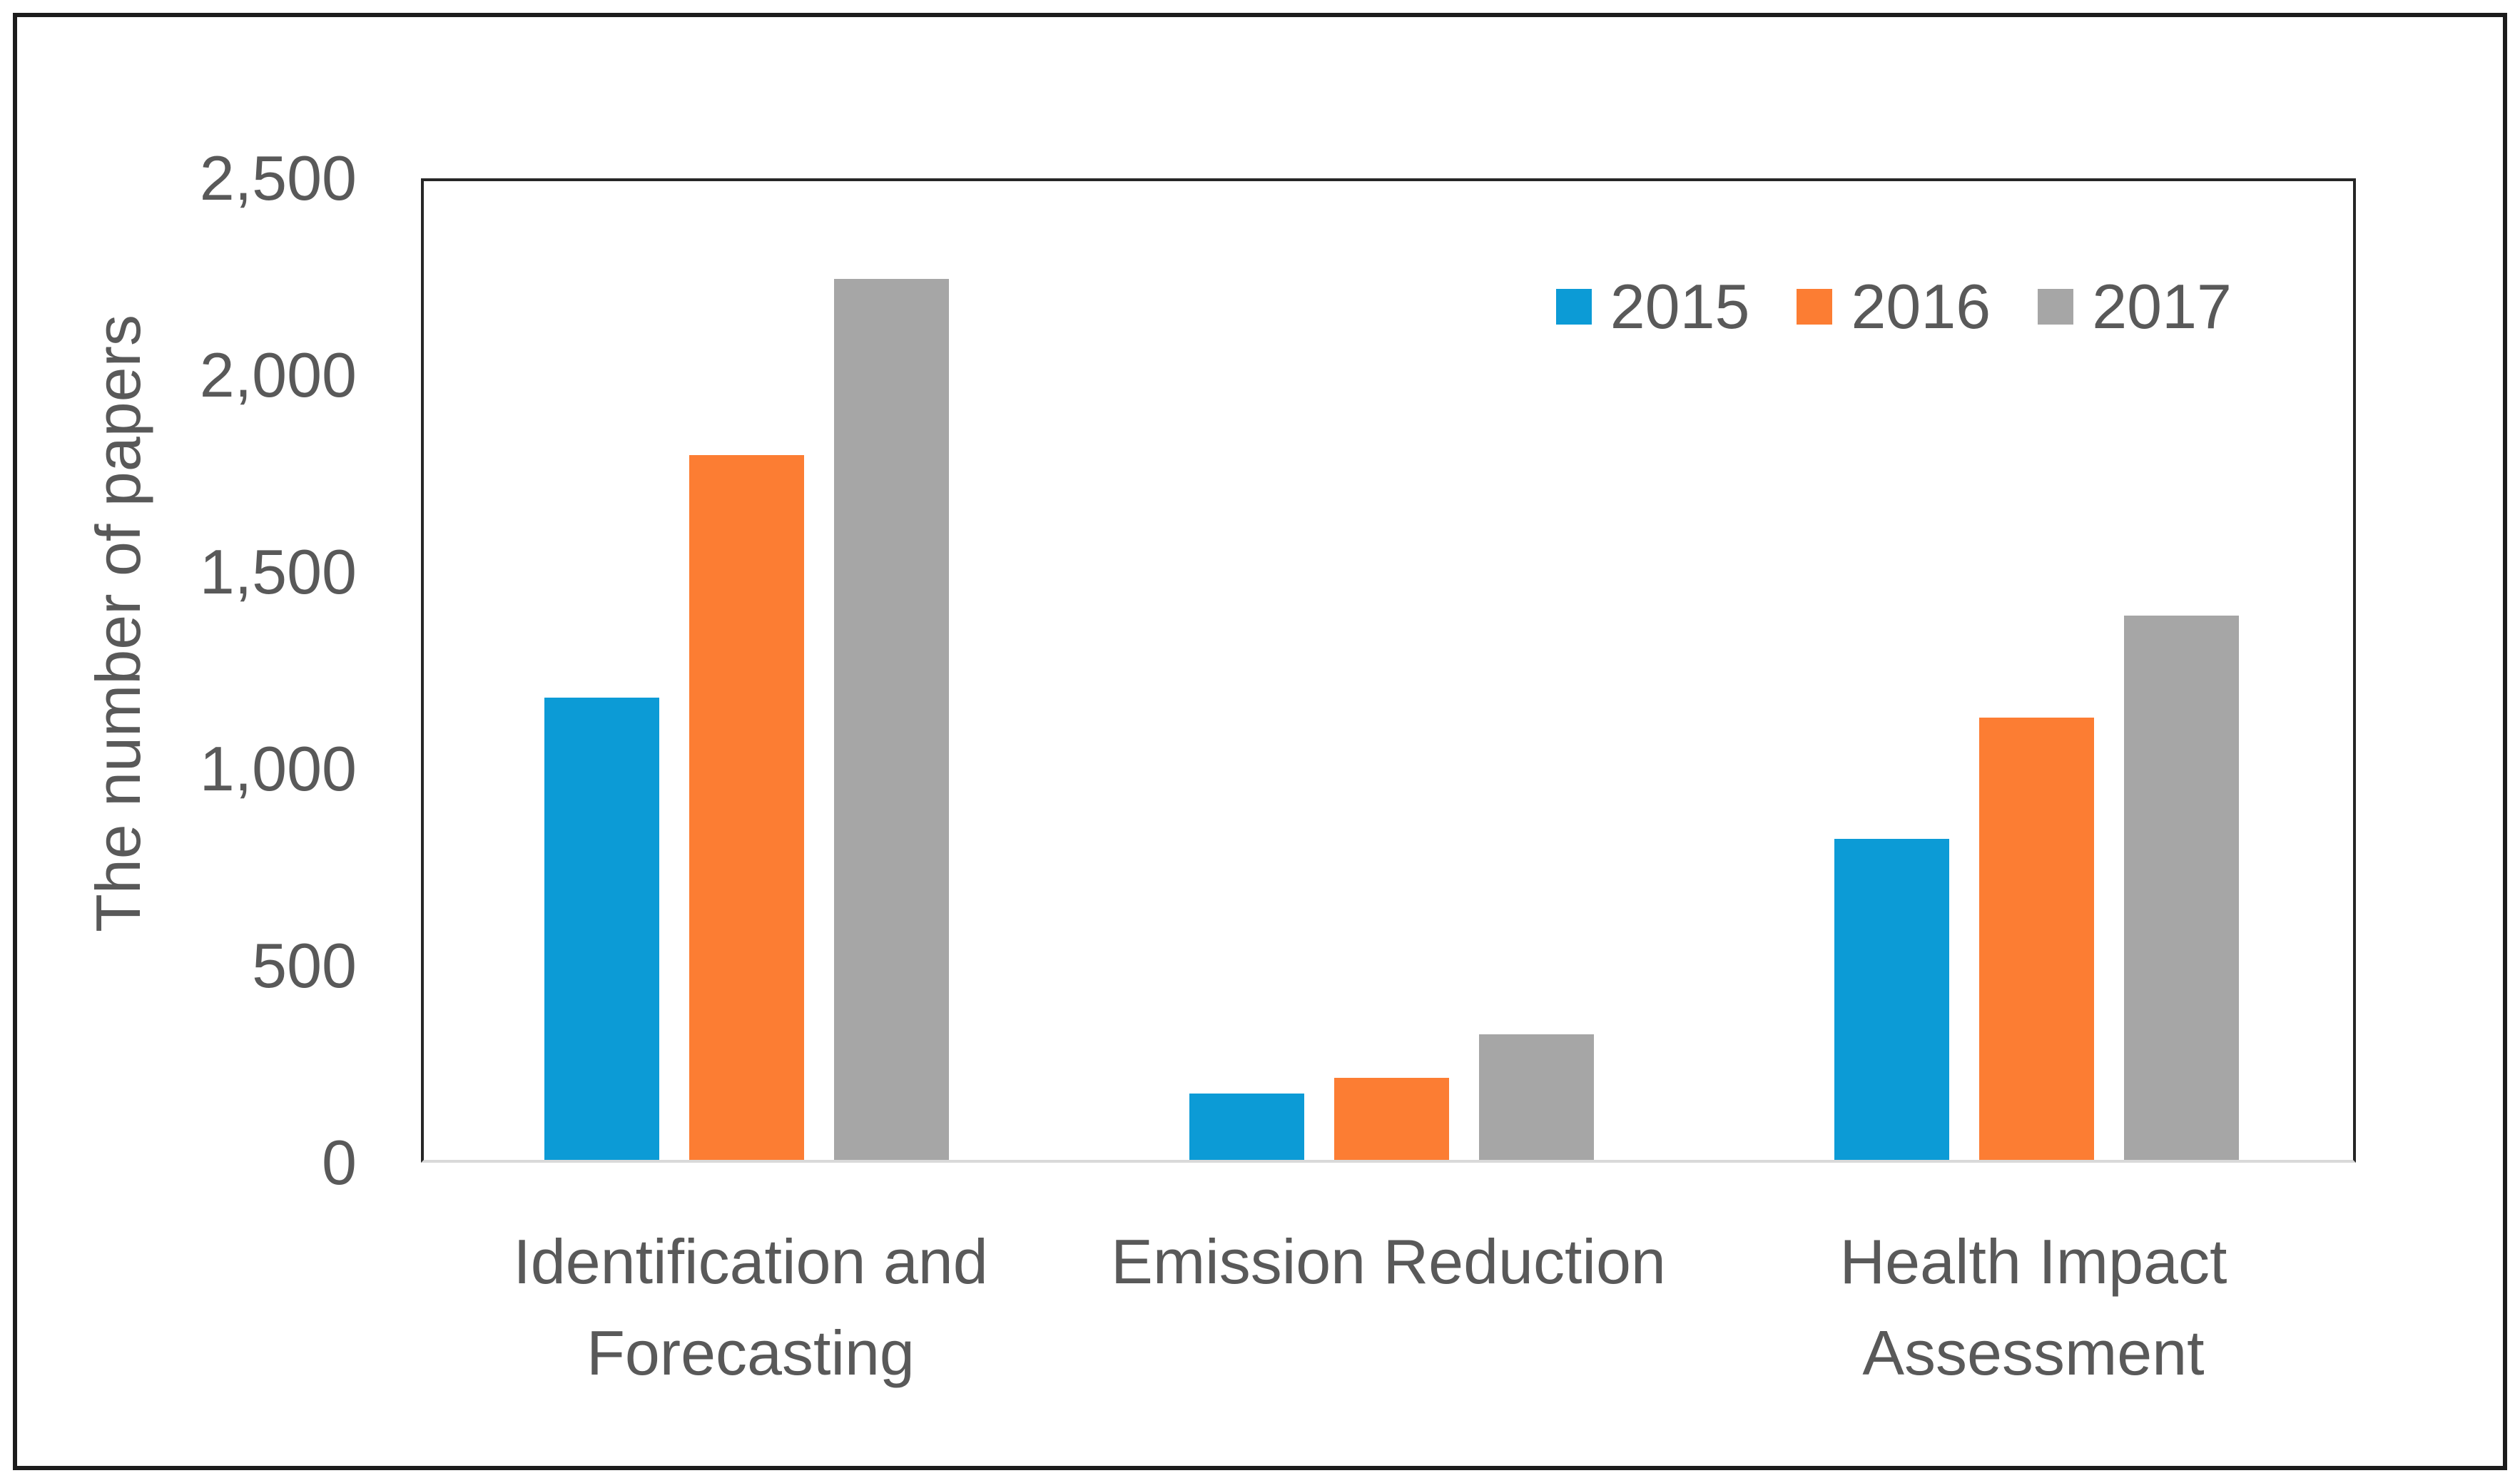 The image size is (2520, 1483). I want to click on y-tick-label: 1,500, so click(278, 571).